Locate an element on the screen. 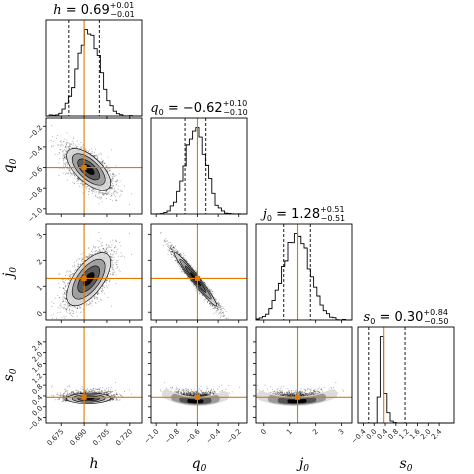  x-tick-label: 3 is located at coordinates (341, 432).